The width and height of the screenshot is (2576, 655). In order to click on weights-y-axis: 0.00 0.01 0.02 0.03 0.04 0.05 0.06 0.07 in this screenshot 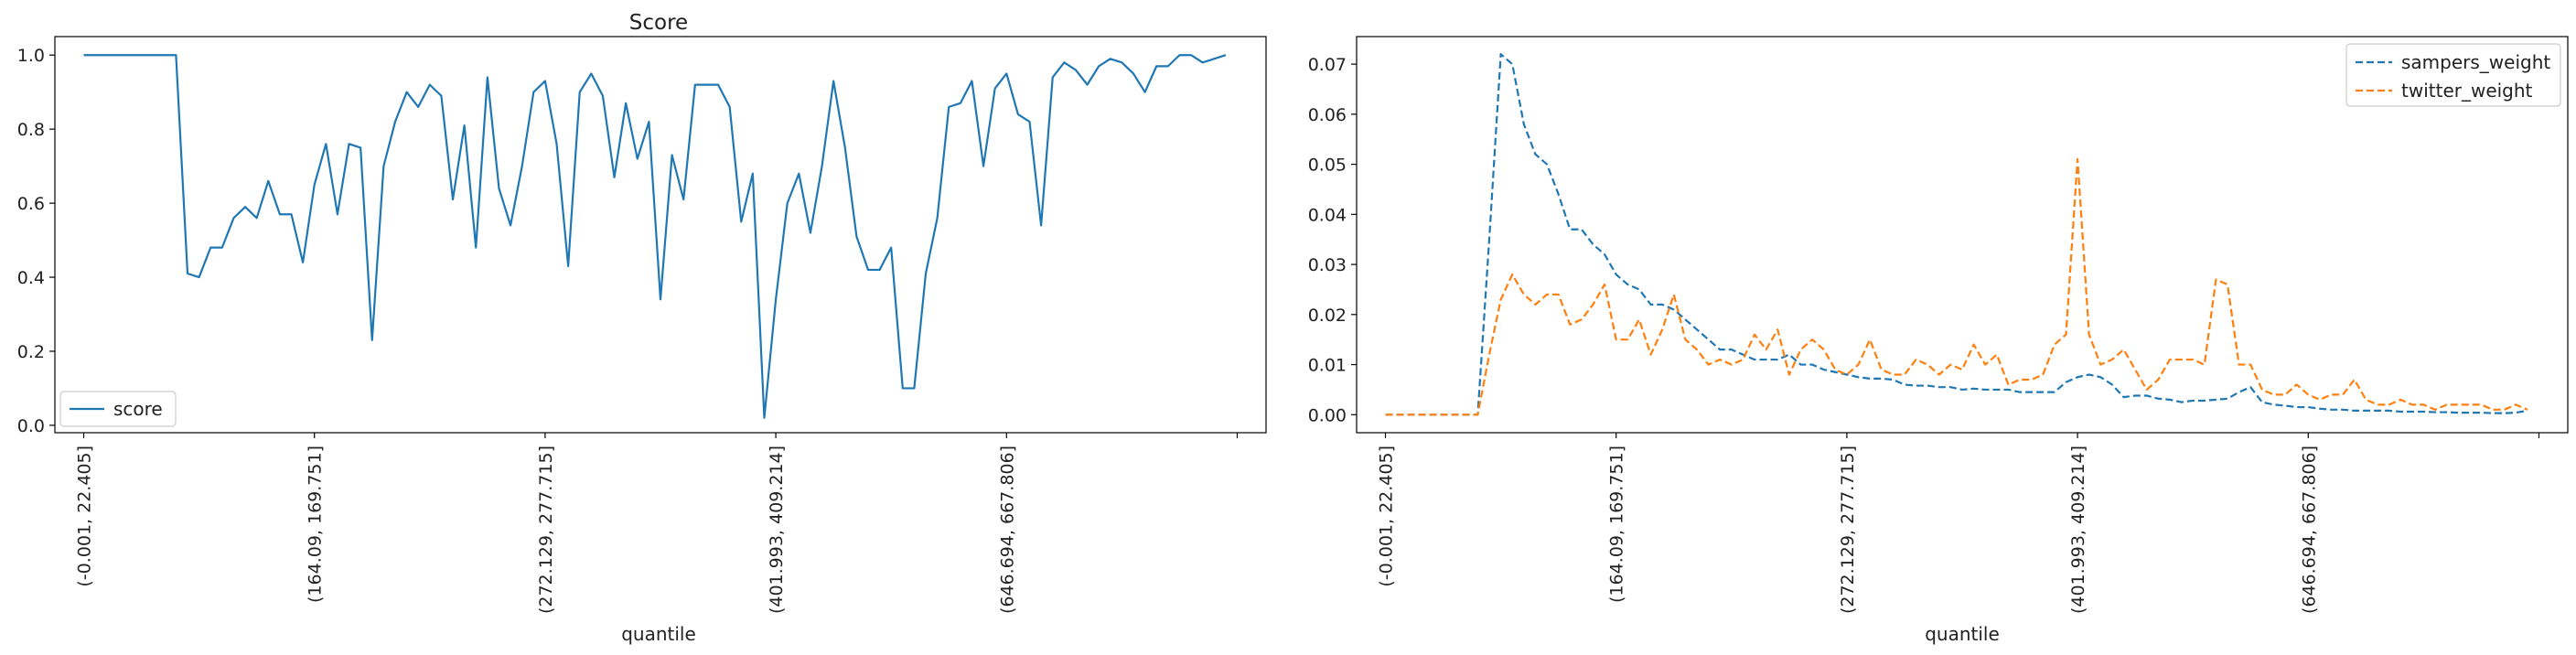, I will do `click(1332, 240)`.